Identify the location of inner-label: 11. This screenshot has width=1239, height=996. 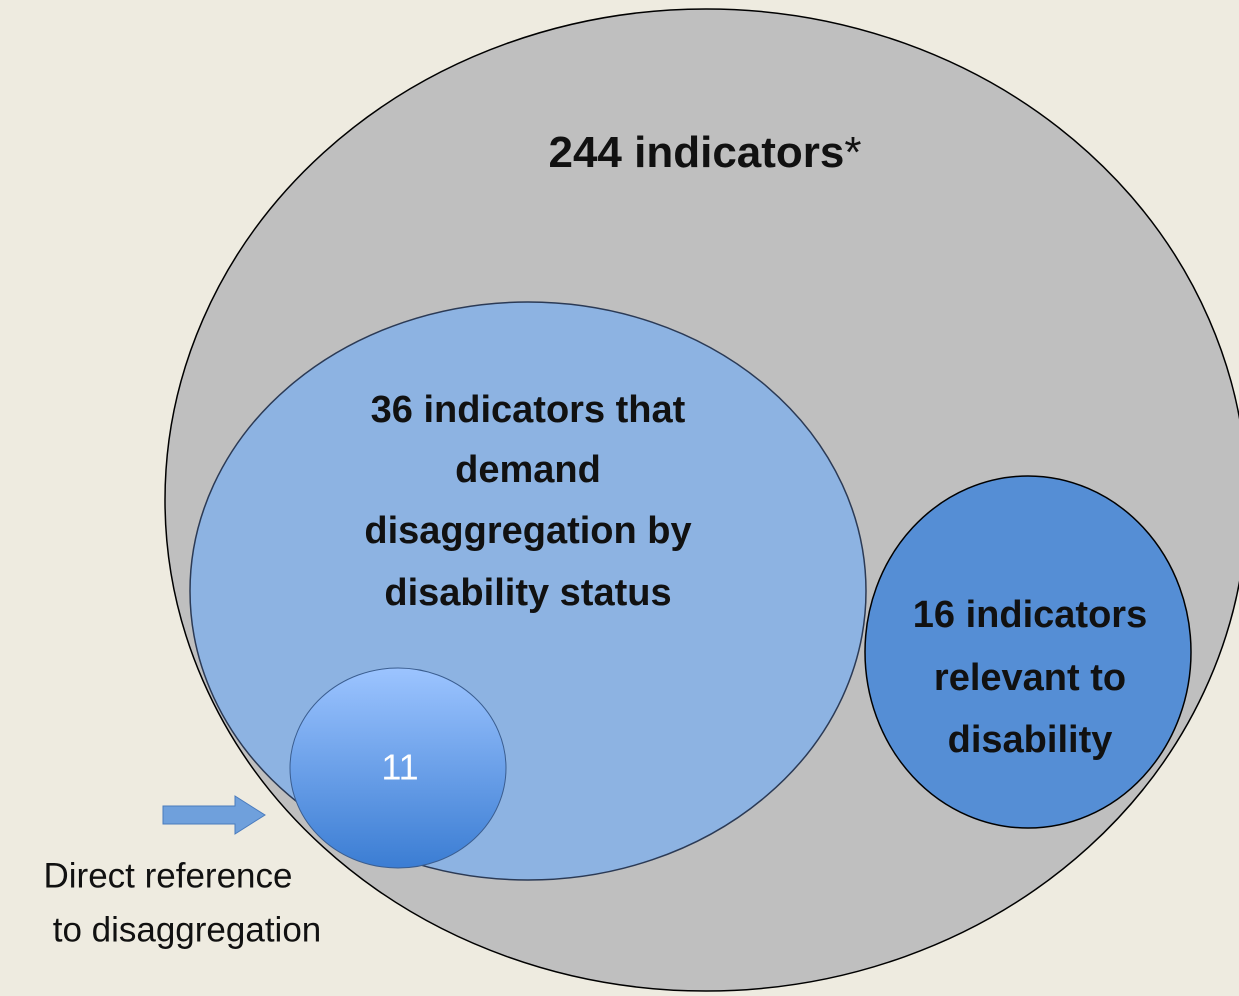
(399, 767).